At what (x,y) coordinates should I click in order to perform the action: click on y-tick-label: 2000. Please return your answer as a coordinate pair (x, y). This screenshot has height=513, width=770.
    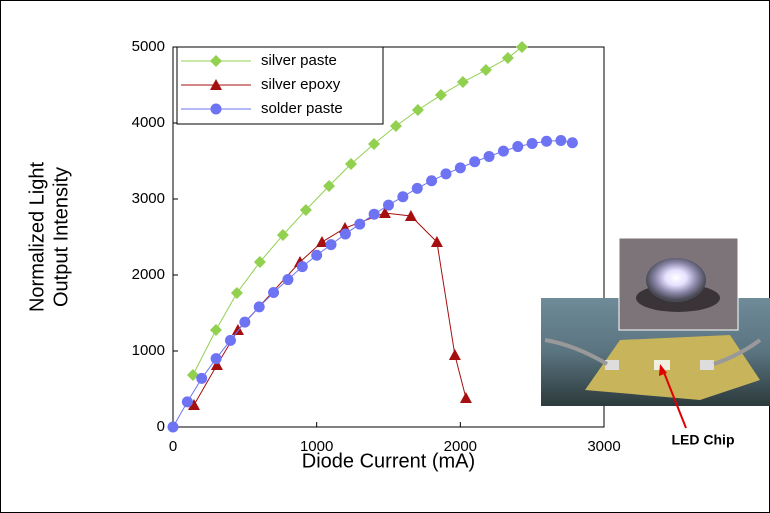
    Looking at the image, I should click on (148, 274).